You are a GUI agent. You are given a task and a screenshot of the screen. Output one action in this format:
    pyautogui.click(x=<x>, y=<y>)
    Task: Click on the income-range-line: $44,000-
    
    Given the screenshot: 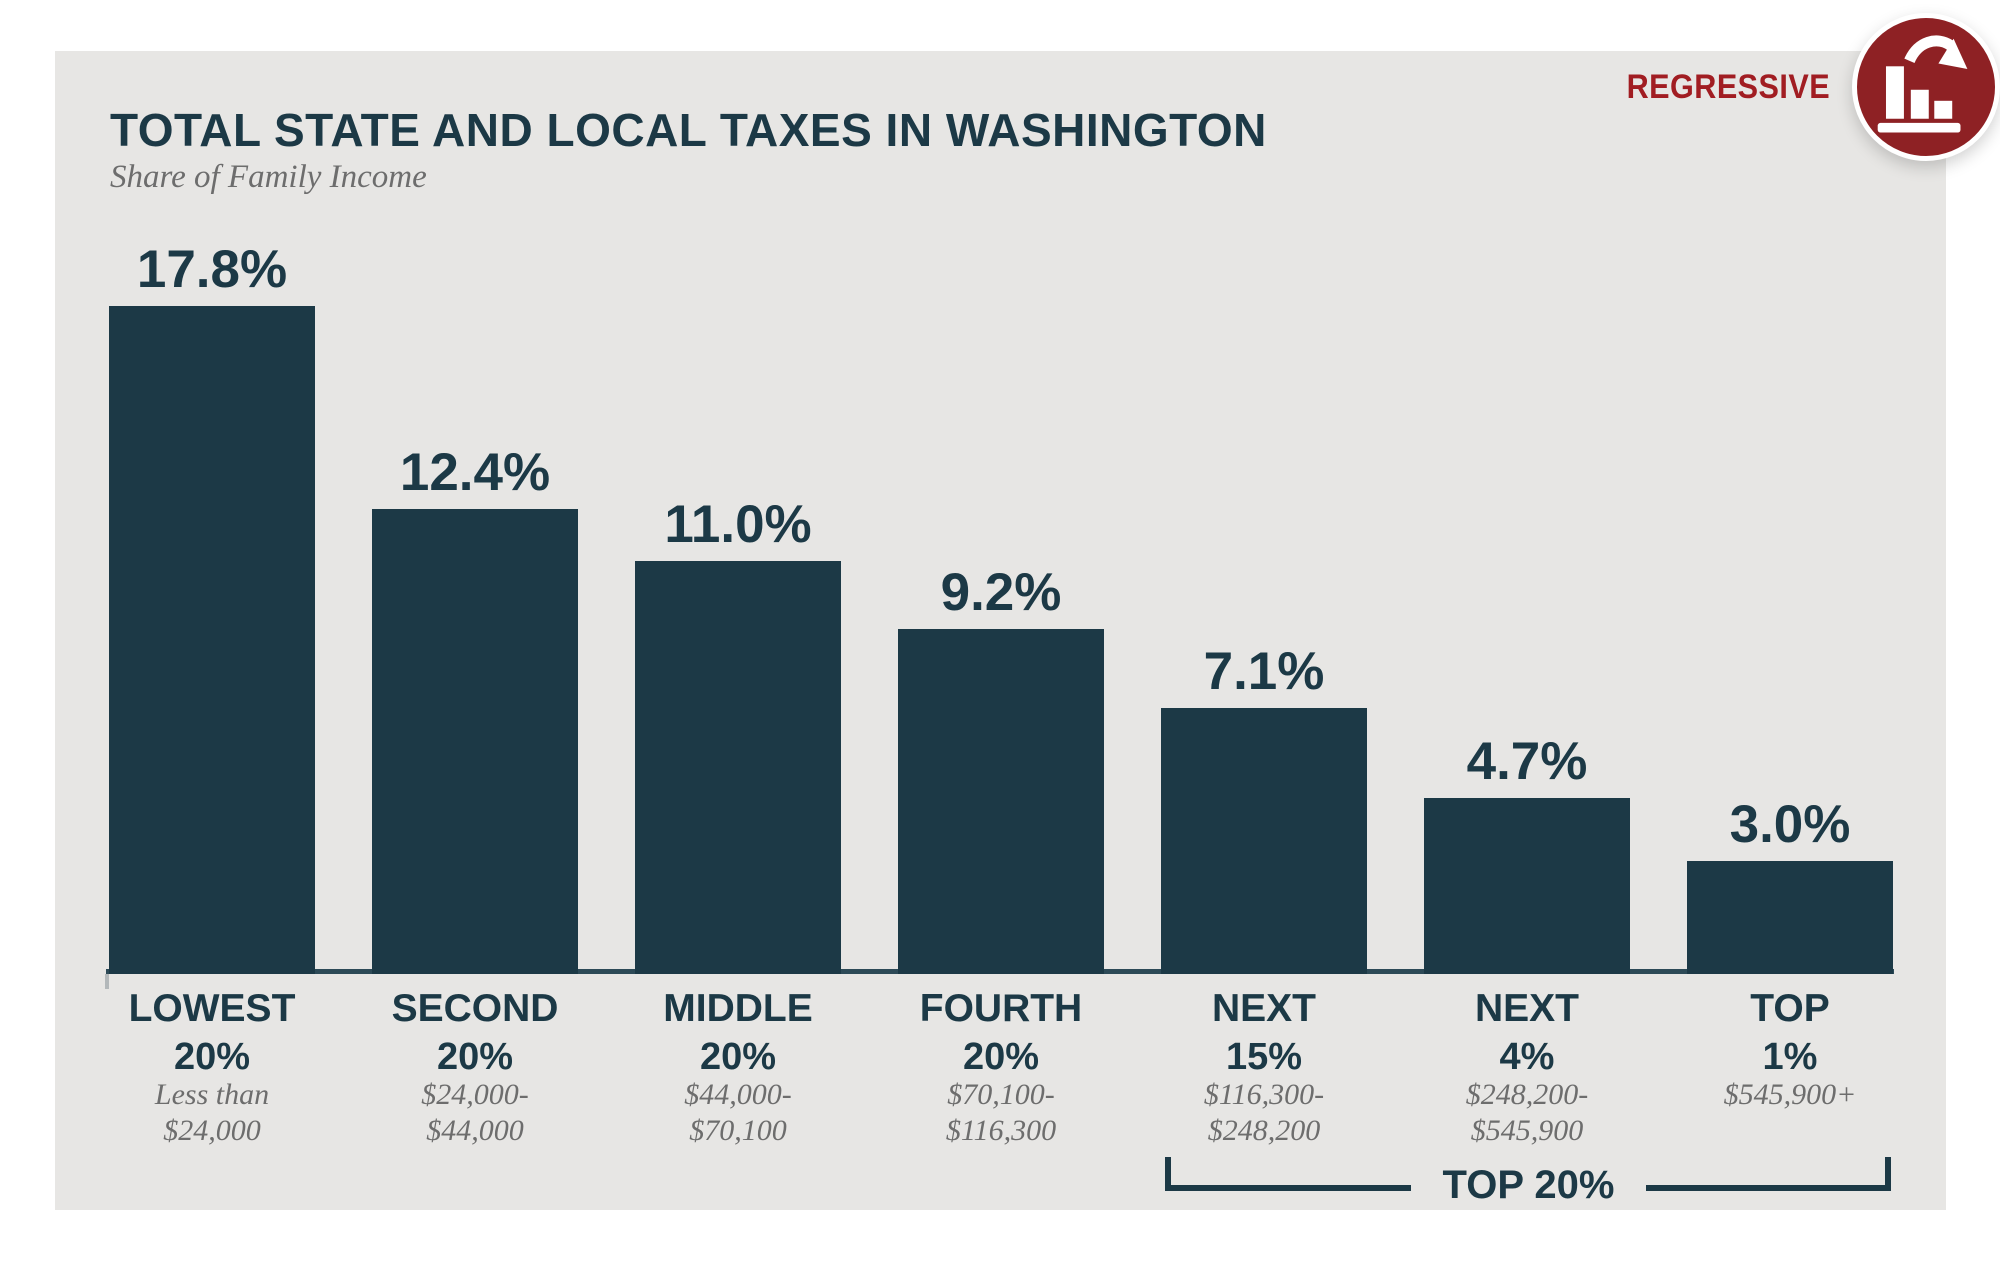 What is the action you would take?
    pyautogui.click(x=738, y=1094)
    